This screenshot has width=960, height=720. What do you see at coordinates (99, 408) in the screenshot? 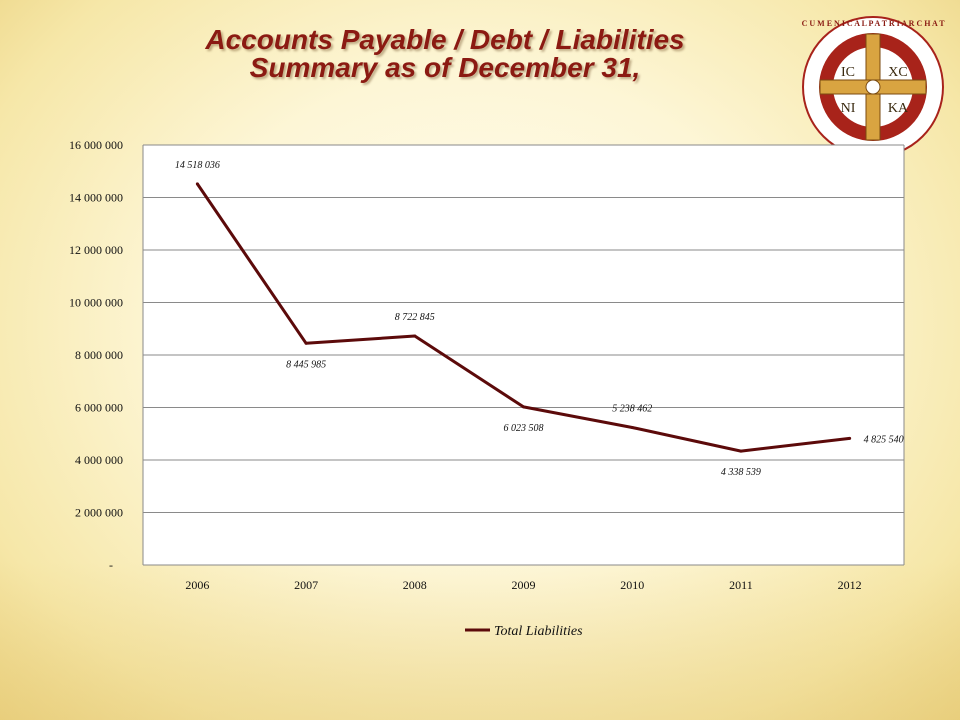
I see `y-tick-label: 6 000 000` at bounding box center [99, 408].